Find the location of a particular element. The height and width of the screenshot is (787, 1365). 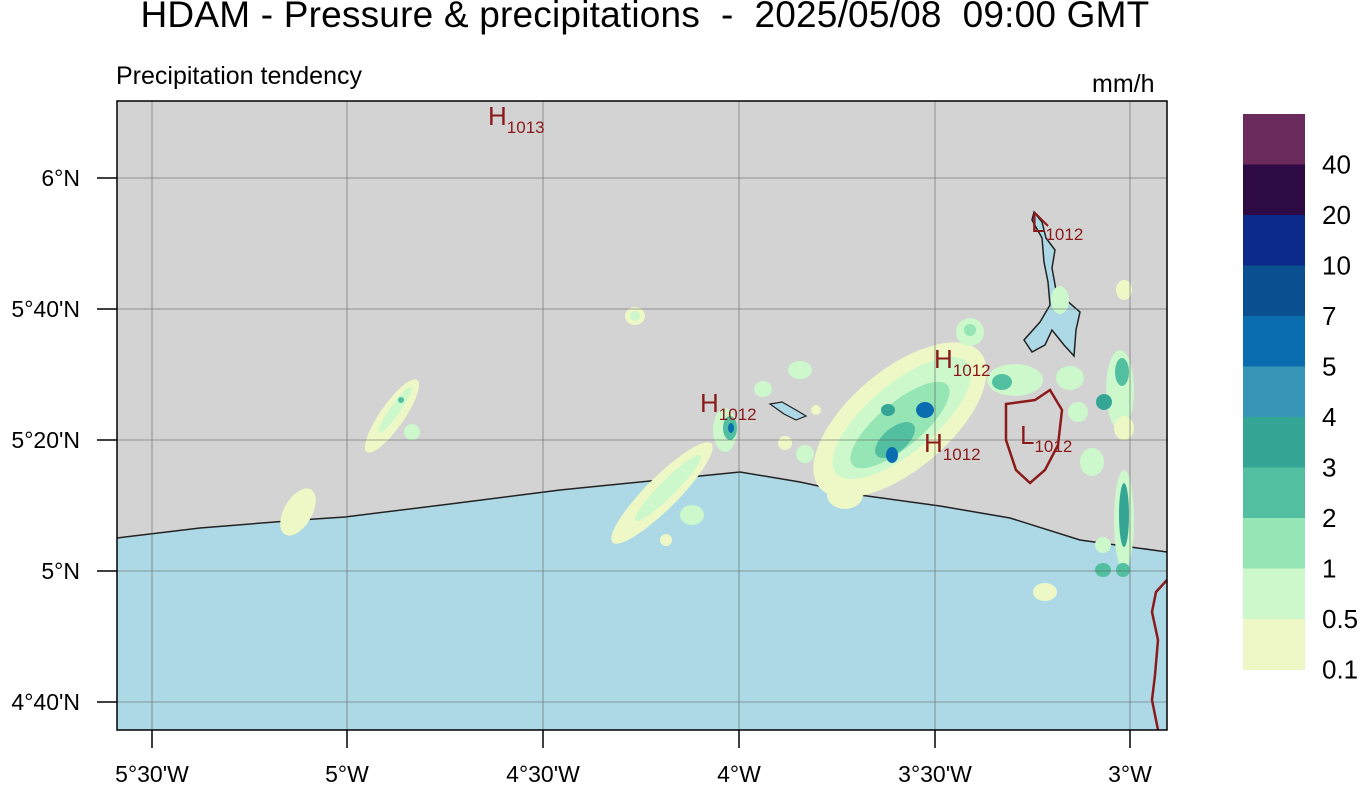

lon-axis: 5°30'W 5°W 4°30'W 4°W 3°30'W 3°W is located at coordinates (633, 758).